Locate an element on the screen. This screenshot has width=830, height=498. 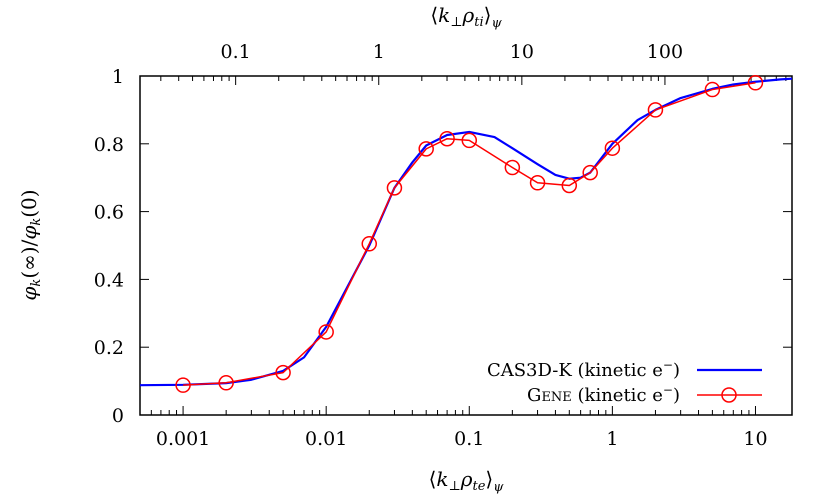
y-tick-label: 0 is located at coordinates (118, 416).